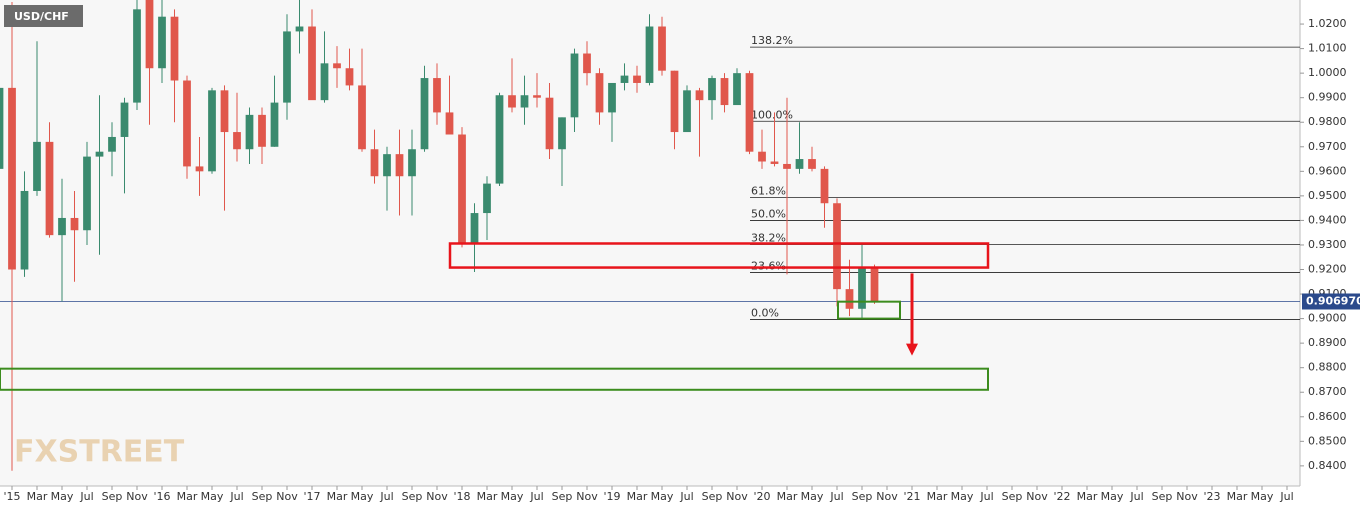  What do you see at coordinates (1211, 496) in the screenshot?
I see `x-tick-label: '23` at bounding box center [1211, 496].